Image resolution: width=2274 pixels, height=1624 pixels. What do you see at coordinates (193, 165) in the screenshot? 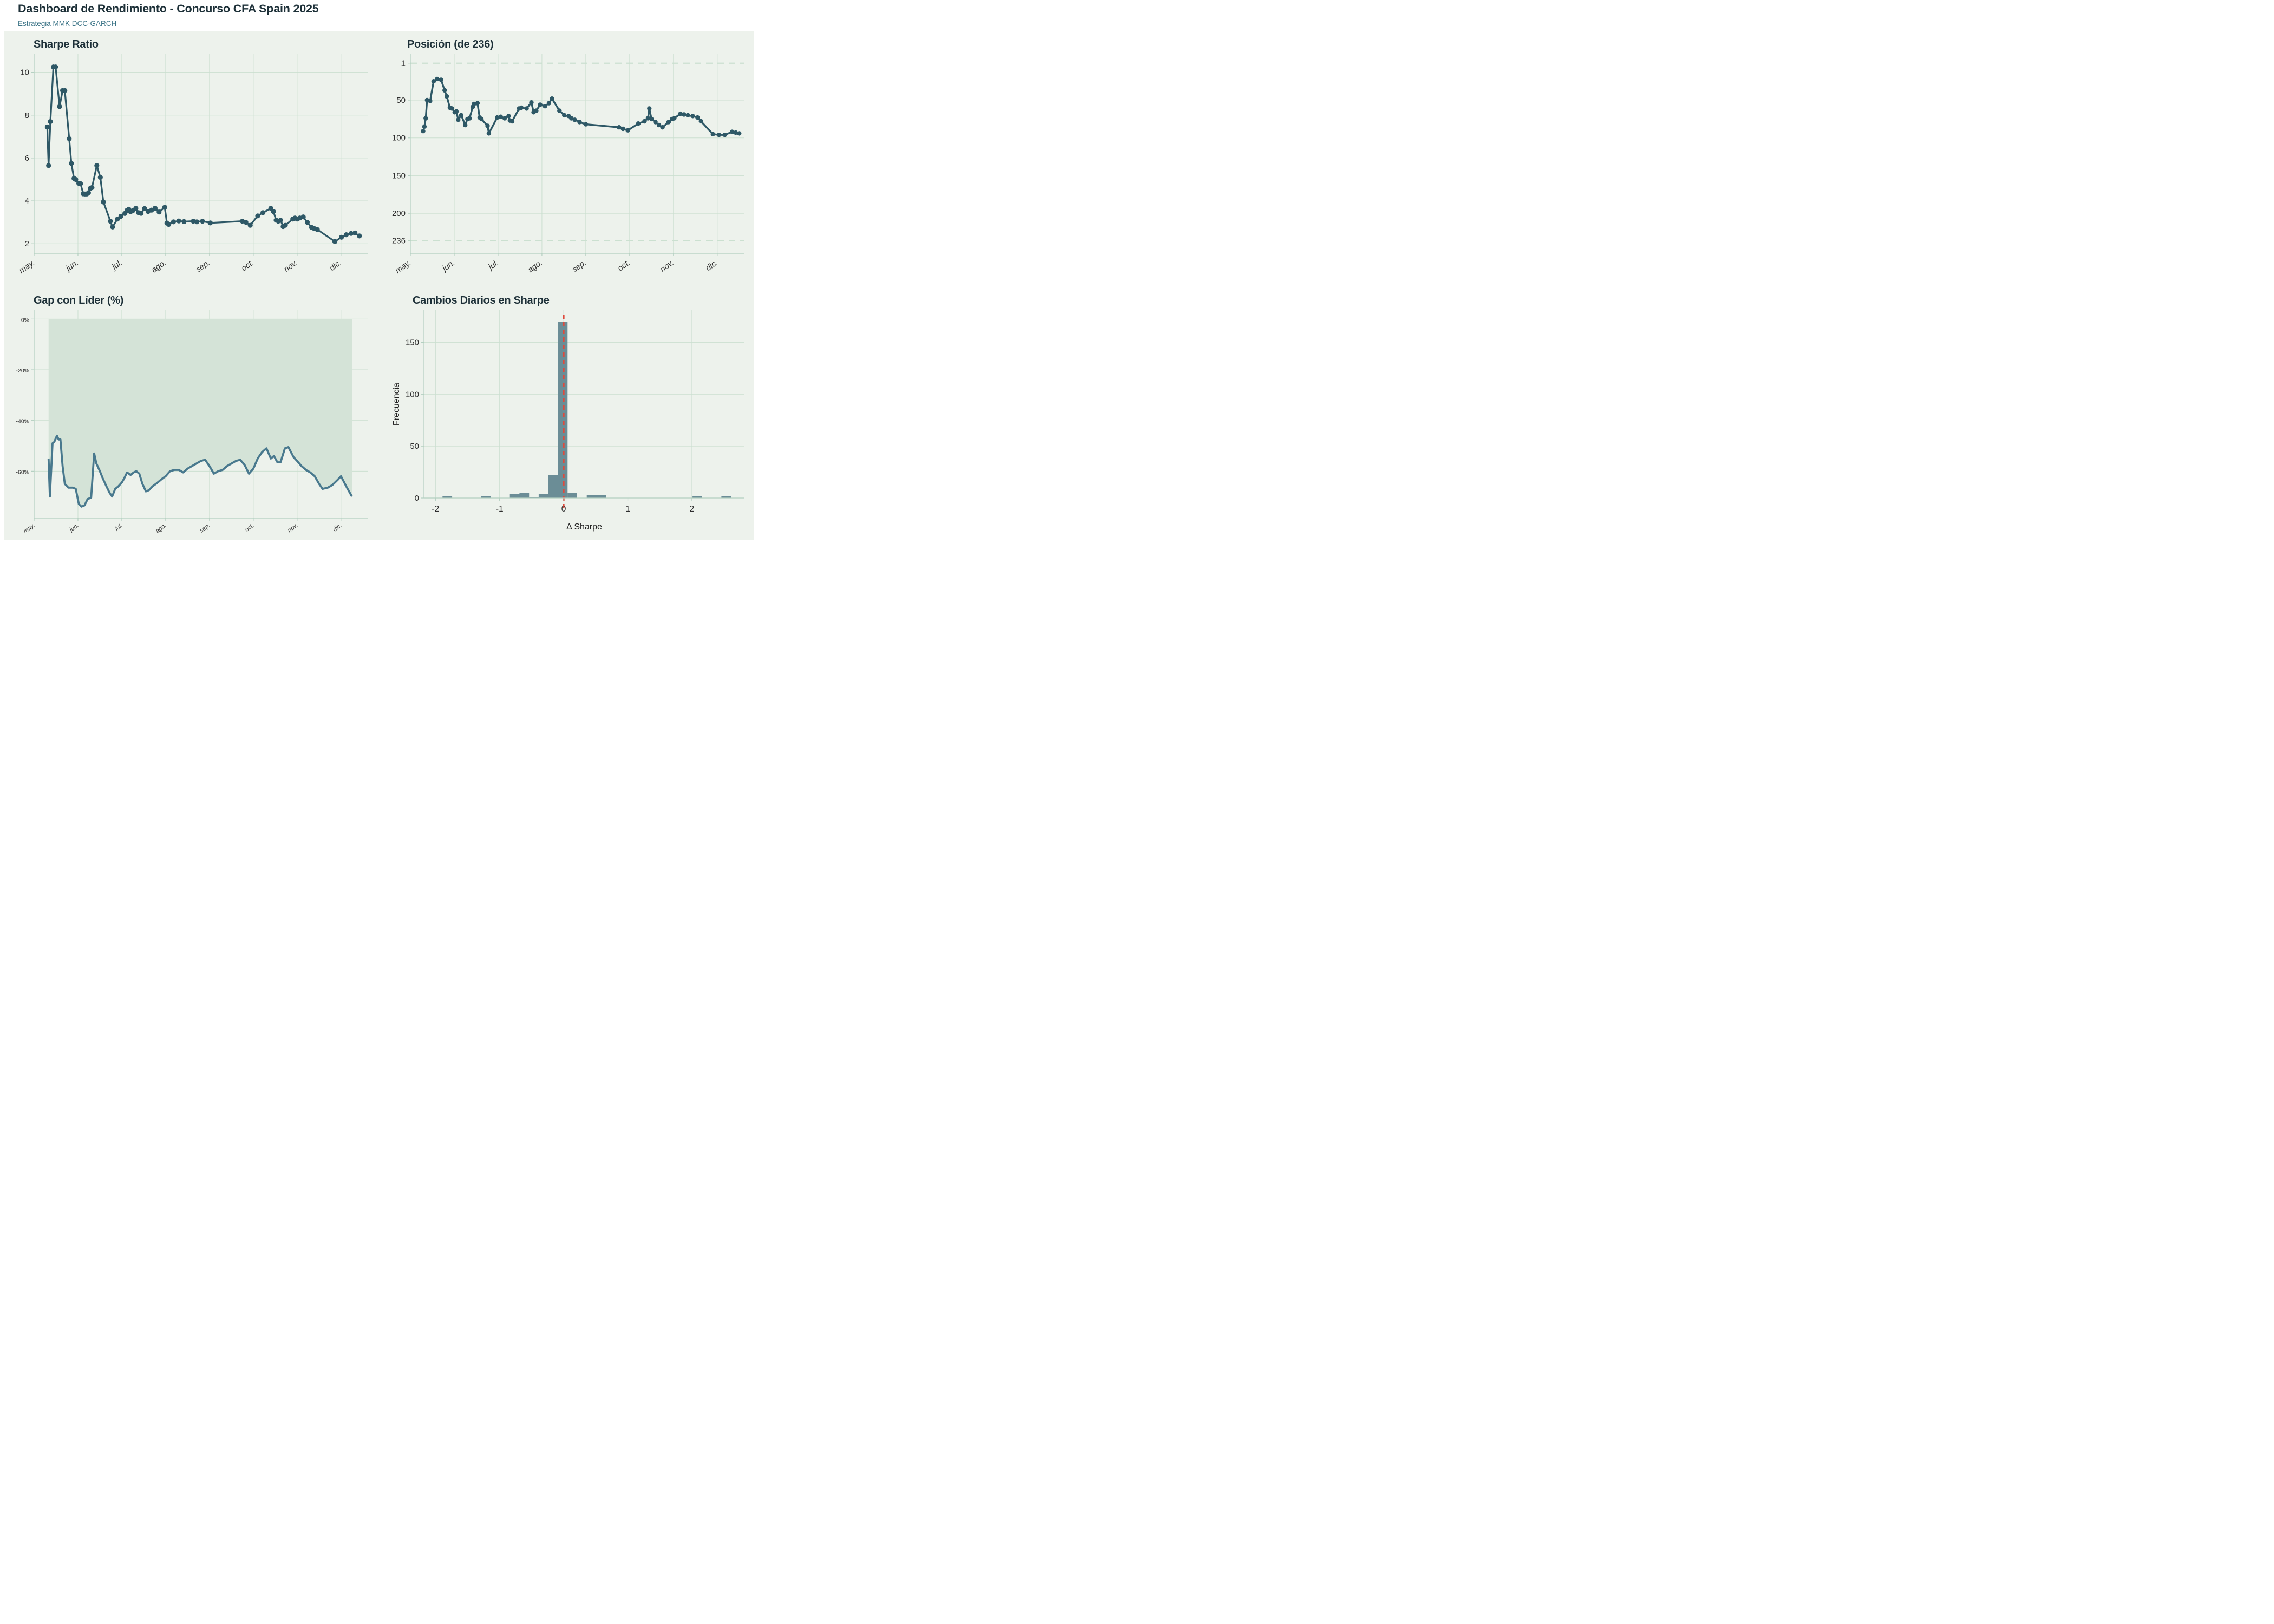
I see `sharpe-ratio-line-chart: may. jun. jul. ago. sep. oct. nov. dic. 2 4 6 8 10` at bounding box center [193, 165].